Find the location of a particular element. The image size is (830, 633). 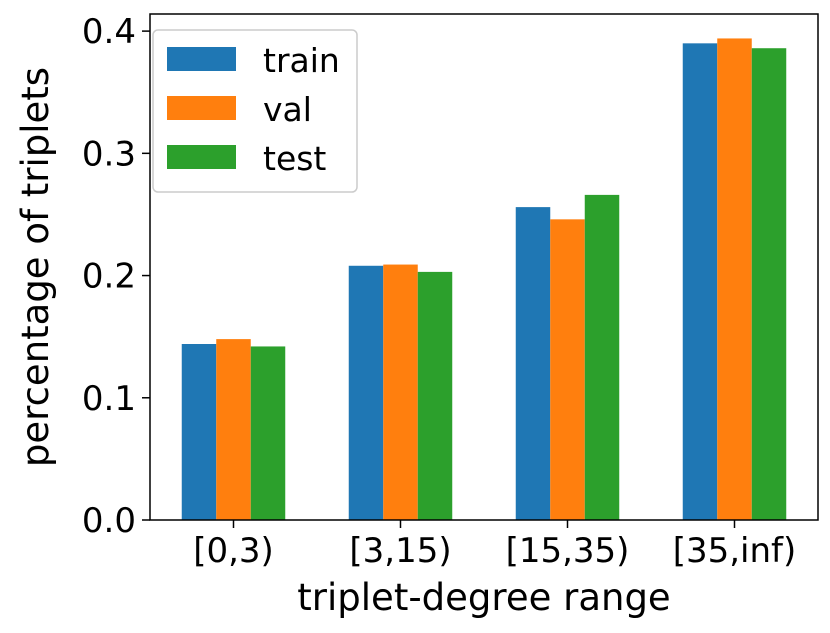

x-axis-ticks: [0,3) [3,15) [15,35) [35,inf) is located at coordinates (494, 545).